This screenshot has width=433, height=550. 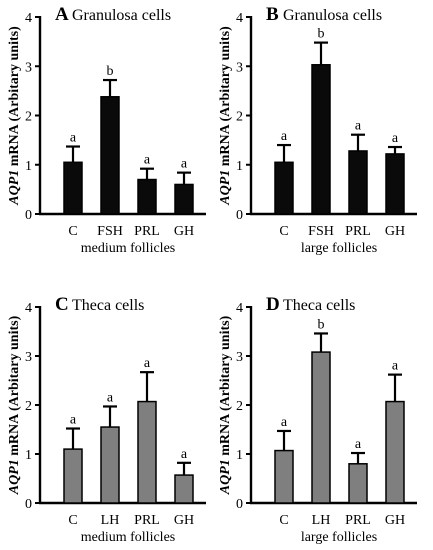 I want to click on panel-letter: A, so click(x=62, y=14).